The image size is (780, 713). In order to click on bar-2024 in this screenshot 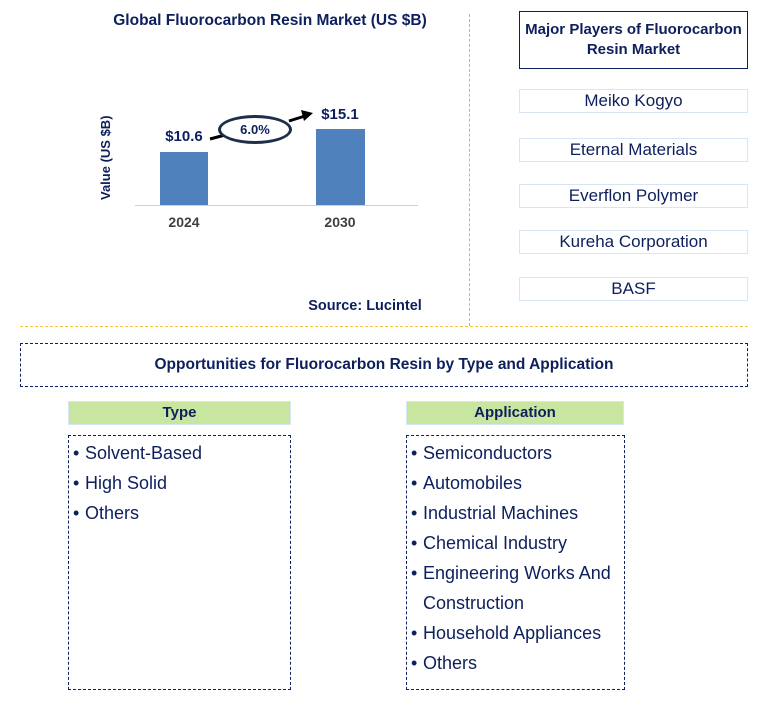, I will do `click(184, 178)`.